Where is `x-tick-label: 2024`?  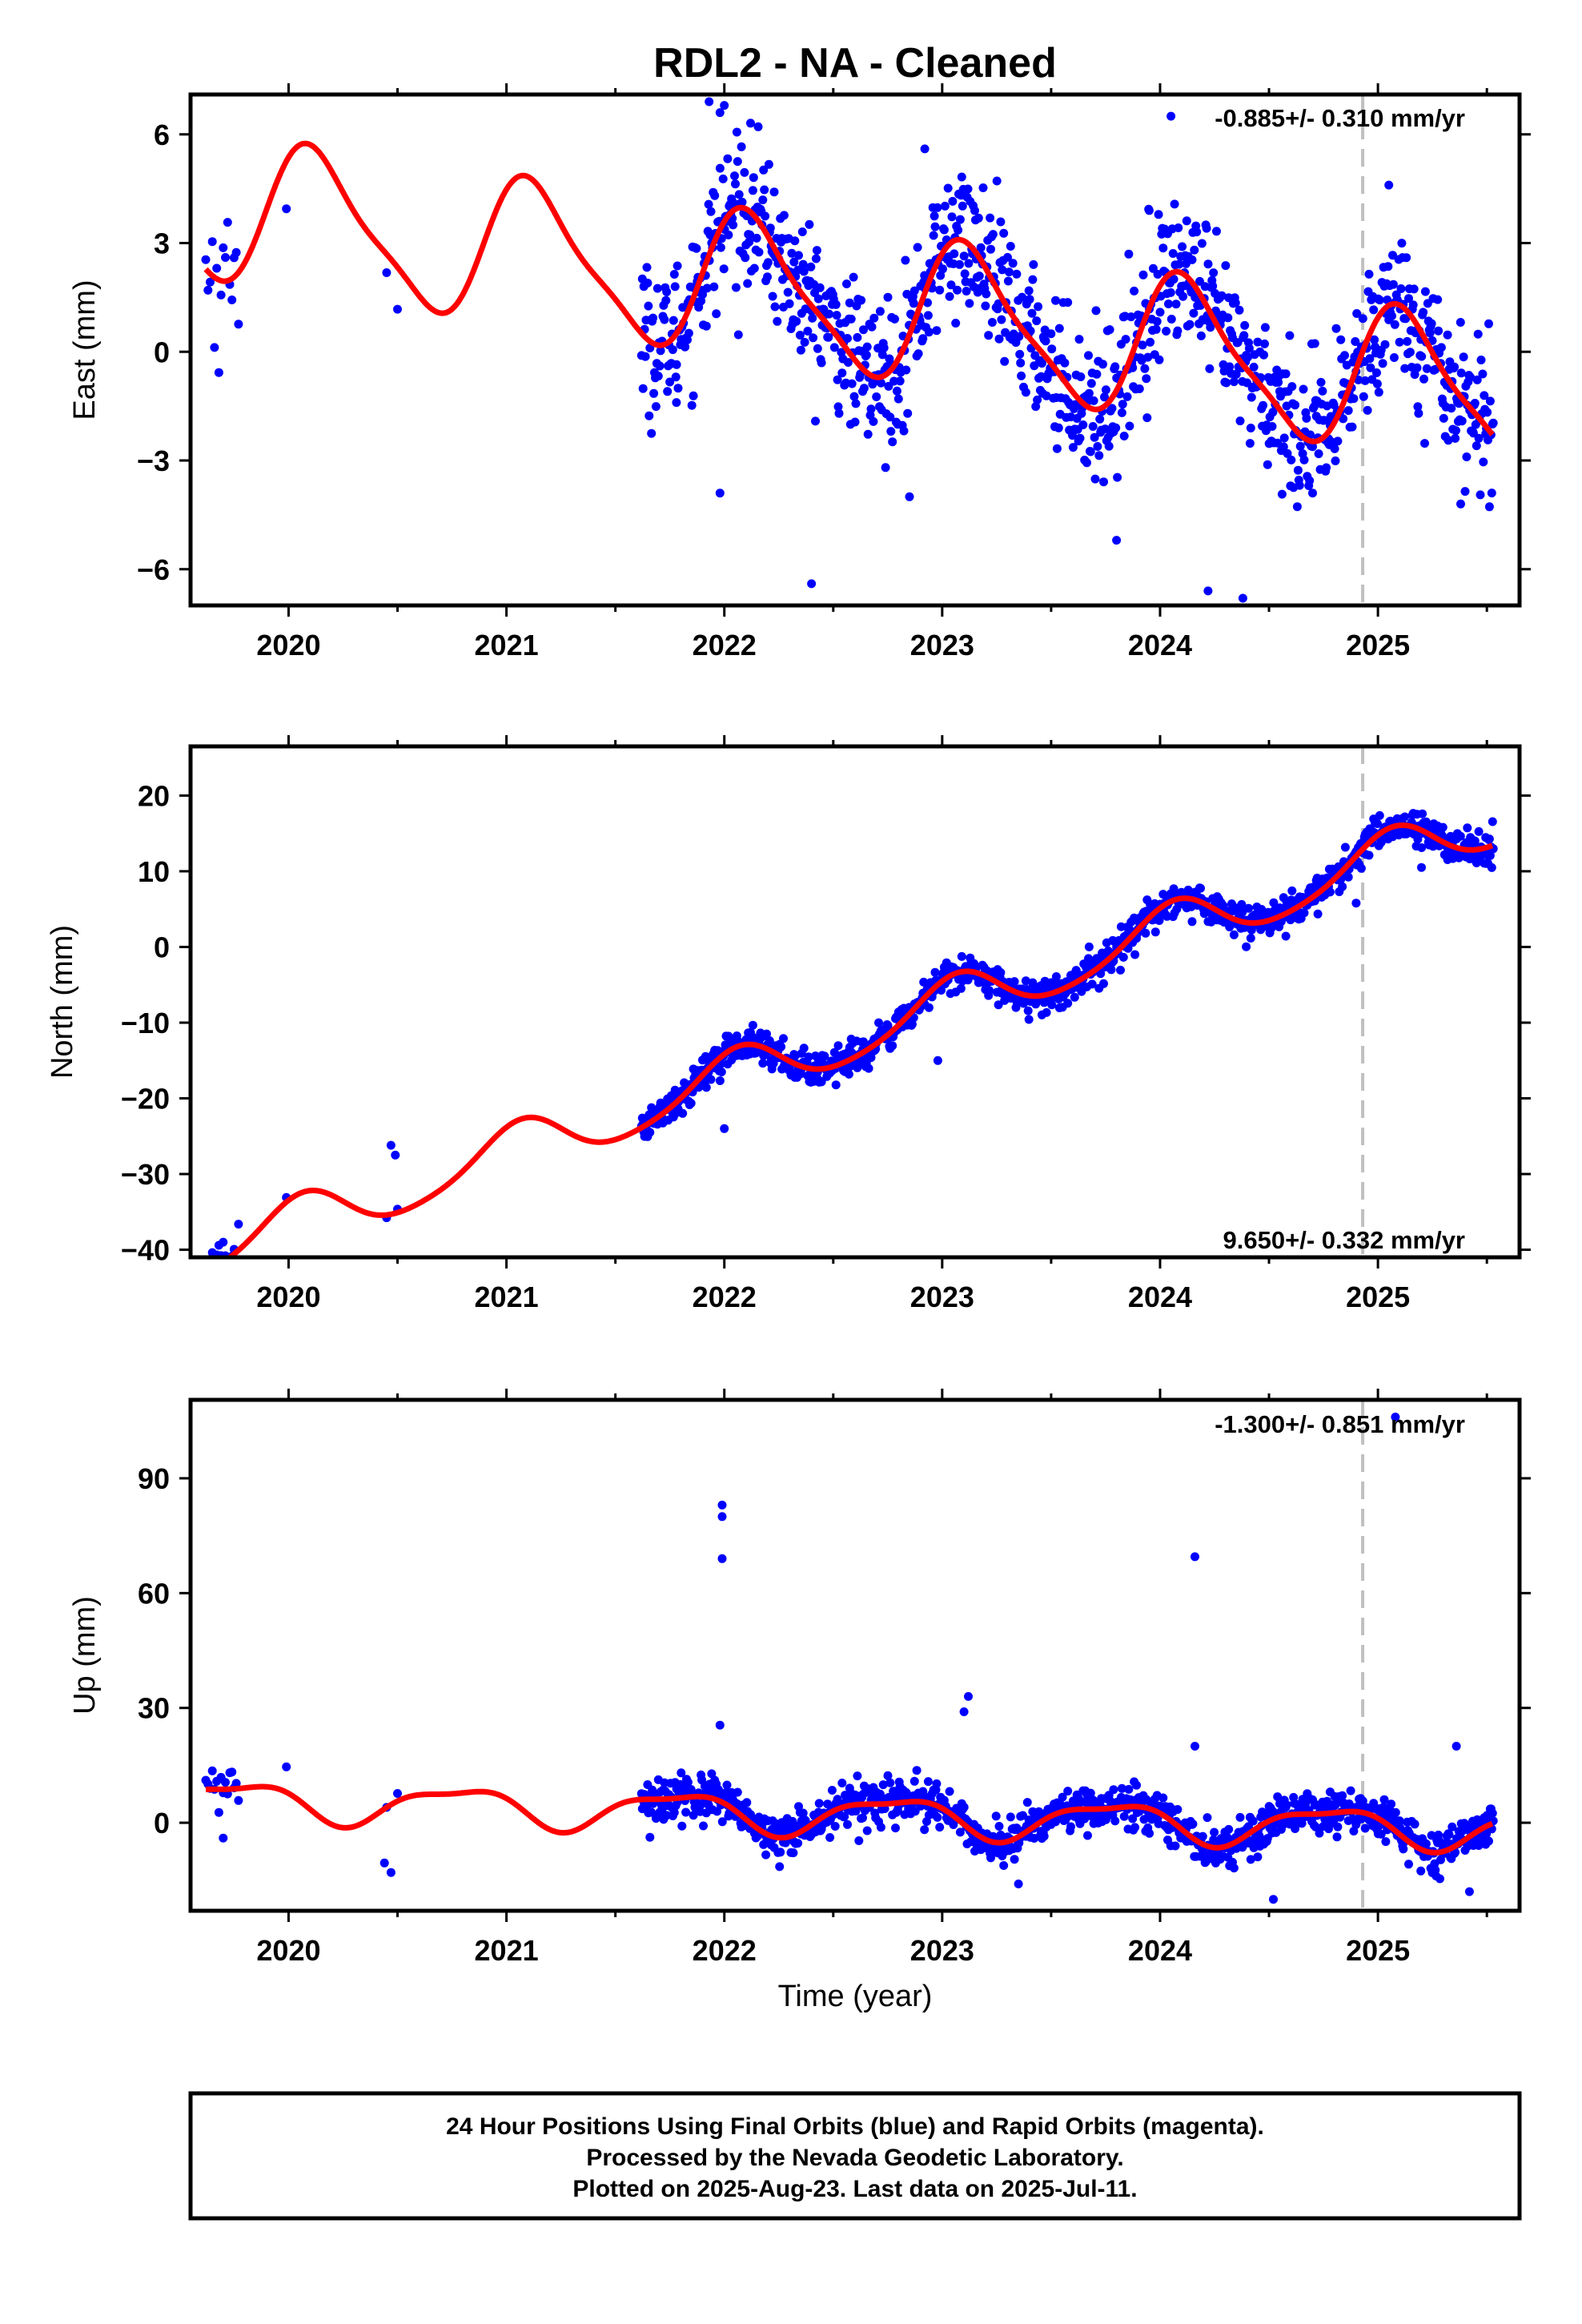 x-tick-label: 2024 is located at coordinates (1160, 1951).